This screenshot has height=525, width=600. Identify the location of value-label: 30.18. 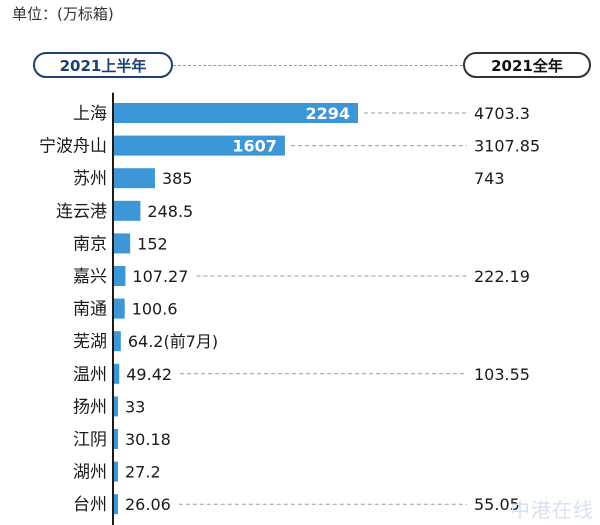
(148, 439).